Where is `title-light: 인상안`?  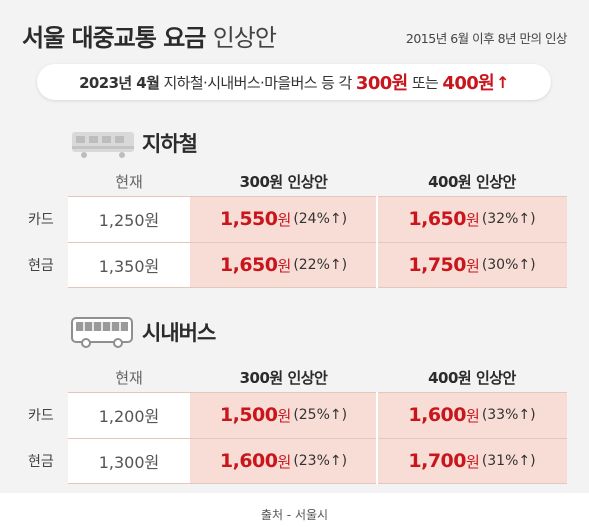 title-light: 인상안 is located at coordinates (244, 38).